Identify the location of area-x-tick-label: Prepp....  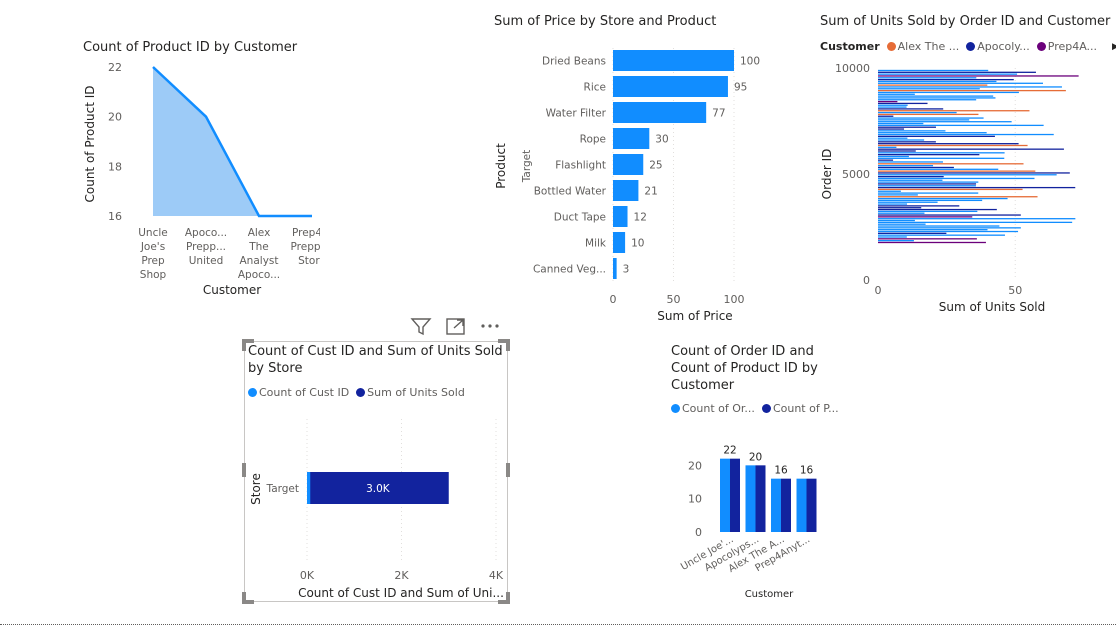
(206, 247).